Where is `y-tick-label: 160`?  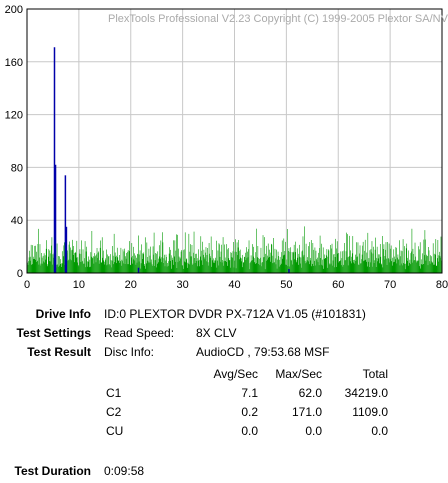 y-tick-label: 160 is located at coordinates (14, 63).